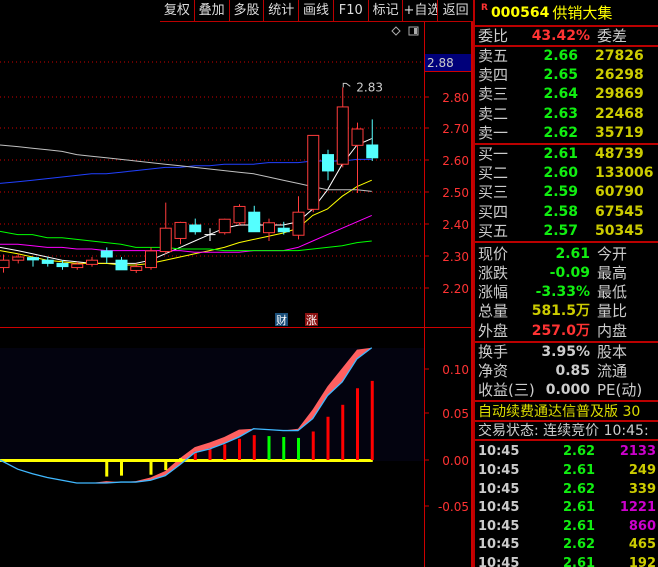 The image size is (658, 567). What do you see at coordinates (421, 10) in the screenshot?
I see `add-watchlist-button: +自选` at bounding box center [421, 10].